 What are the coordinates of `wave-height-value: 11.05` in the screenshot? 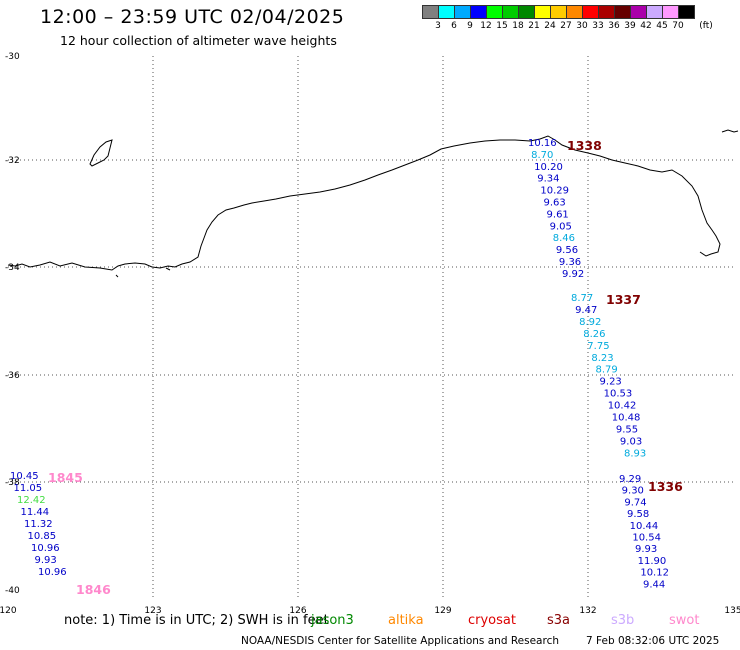 It's located at (28, 488).